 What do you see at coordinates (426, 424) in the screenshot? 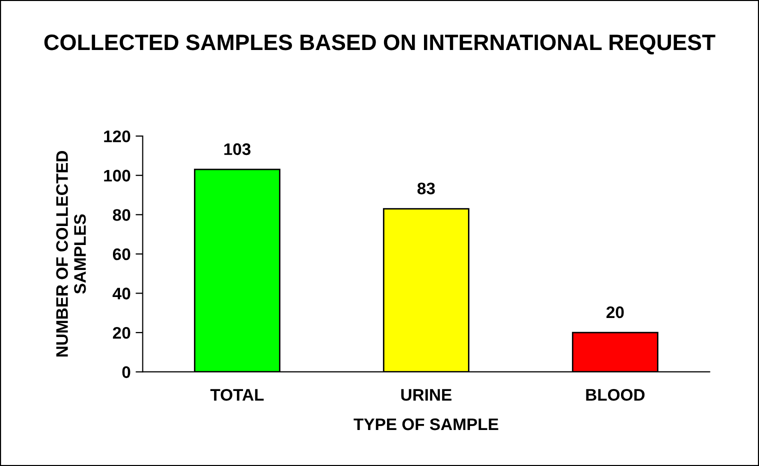
I see `x-axis-title: TYPE OF SAMPLE` at bounding box center [426, 424].